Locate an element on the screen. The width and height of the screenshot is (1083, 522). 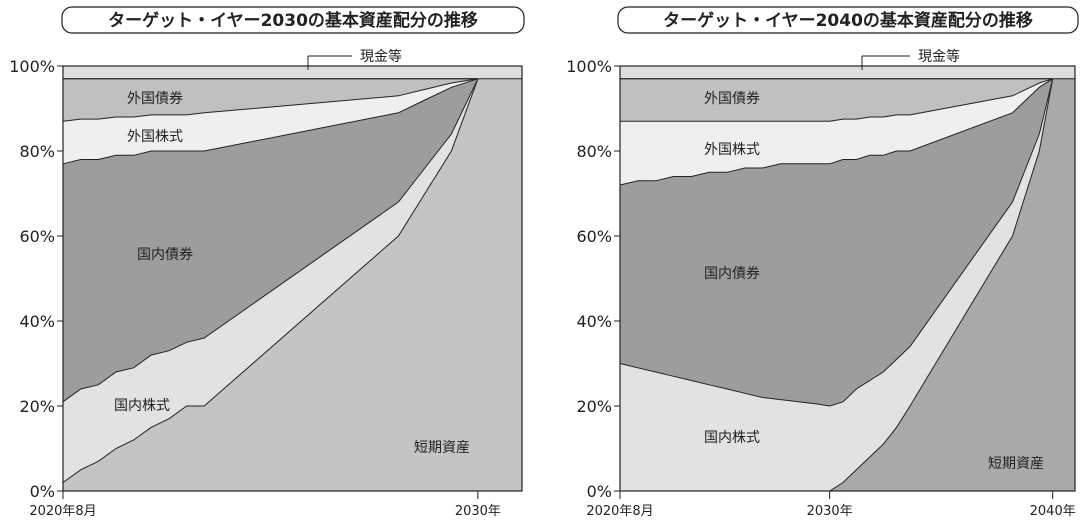
x-tick-label: 2040年 is located at coordinates (1053, 511).